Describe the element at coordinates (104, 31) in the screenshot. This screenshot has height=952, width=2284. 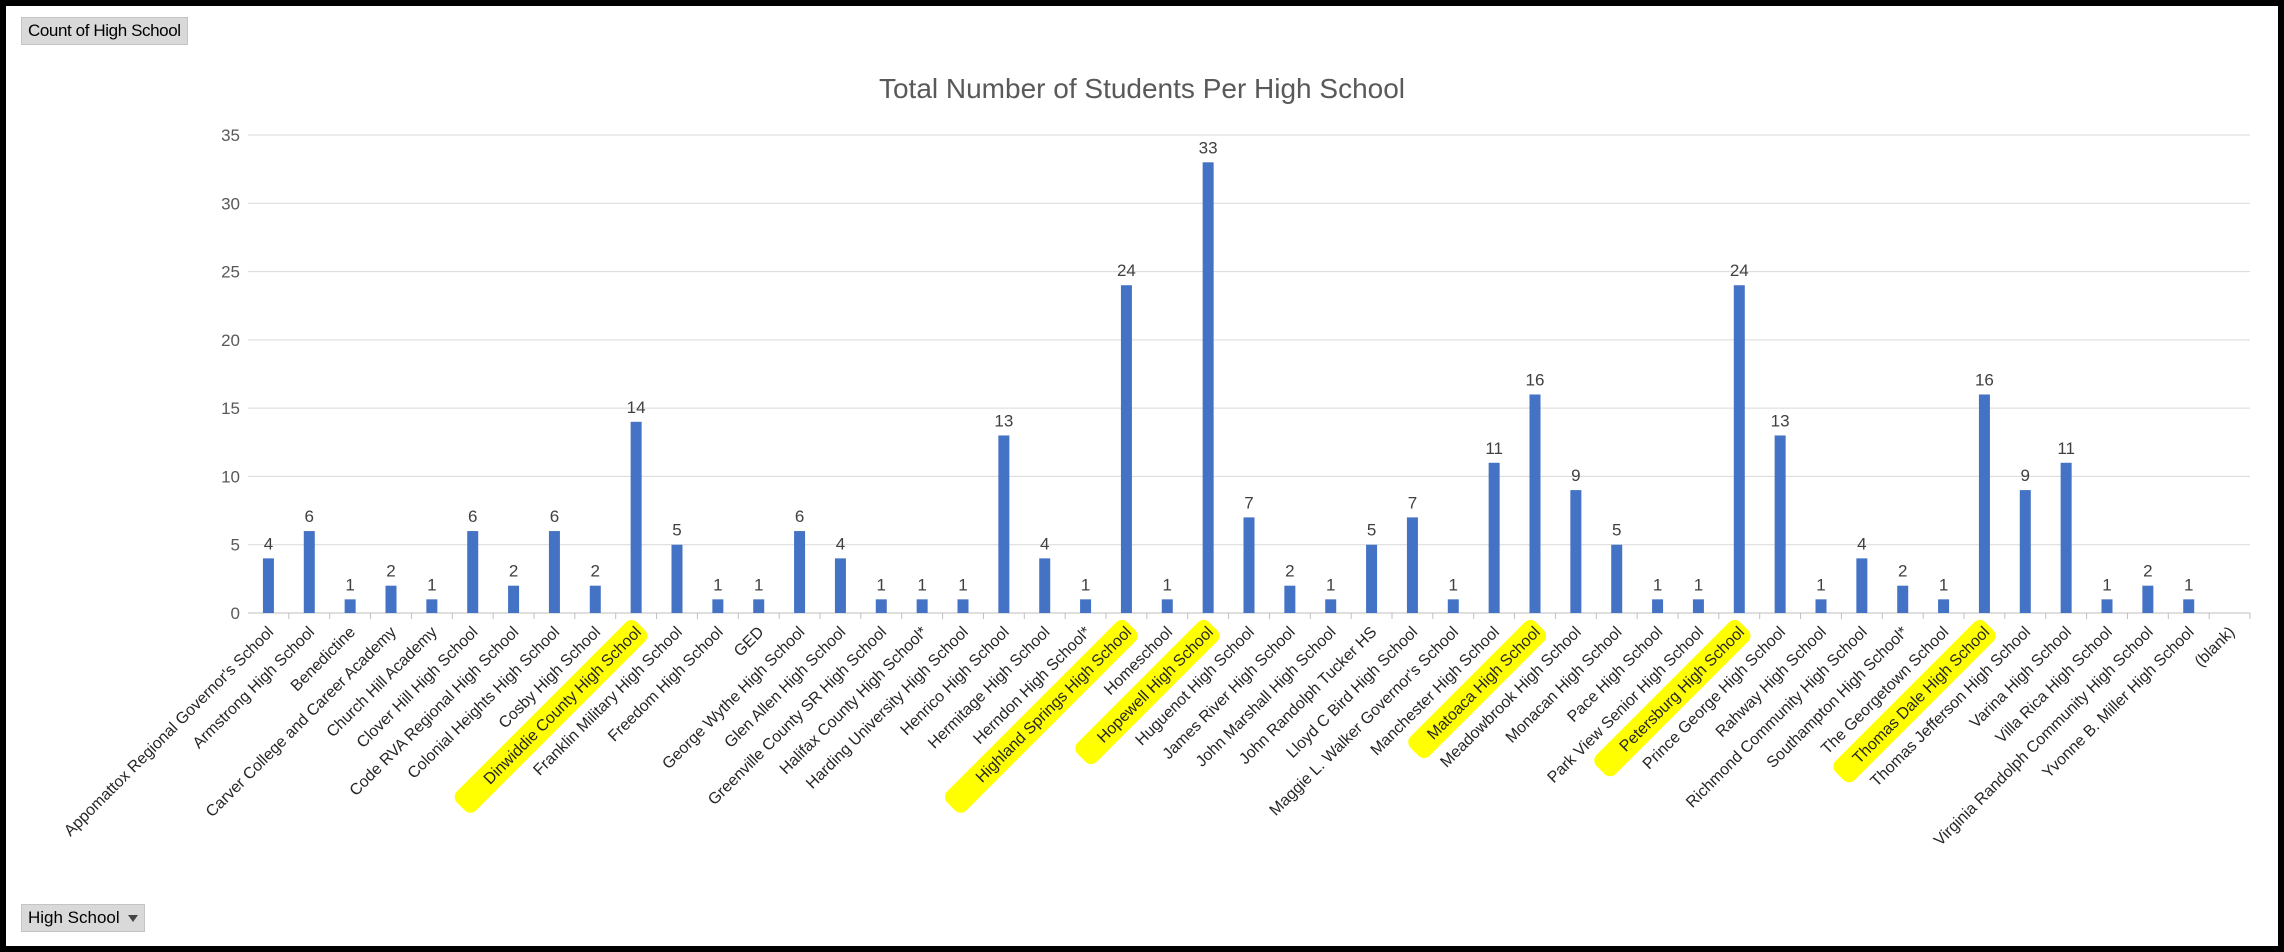
I see `value-field-button: Count of High School` at that location.